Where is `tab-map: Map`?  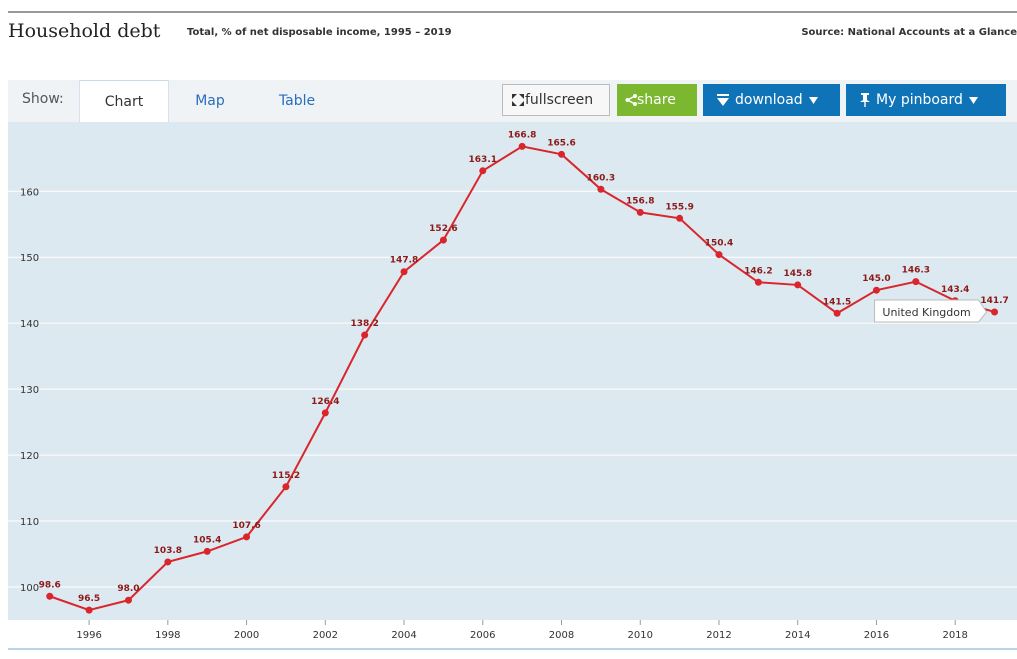 tab-map: Map is located at coordinates (210, 101).